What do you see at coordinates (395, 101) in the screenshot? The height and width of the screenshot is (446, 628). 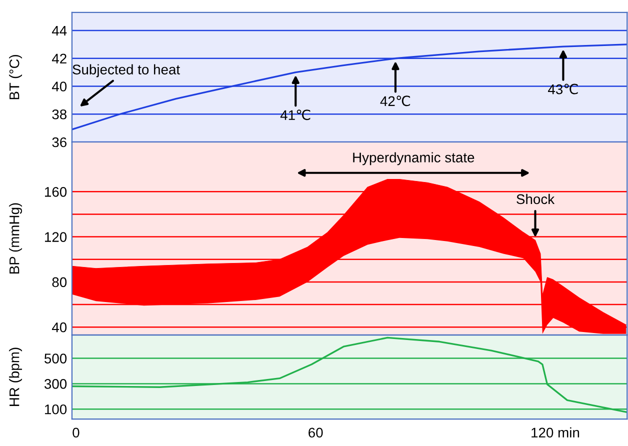 I see `annotation: 42℃` at bounding box center [395, 101].